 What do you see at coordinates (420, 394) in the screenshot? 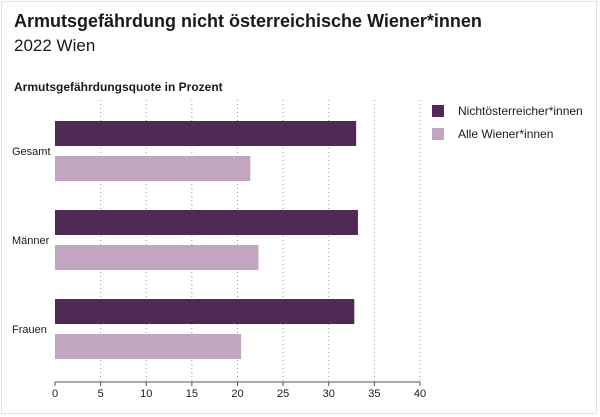
I see `x-tick-label: 40` at bounding box center [420, 394].